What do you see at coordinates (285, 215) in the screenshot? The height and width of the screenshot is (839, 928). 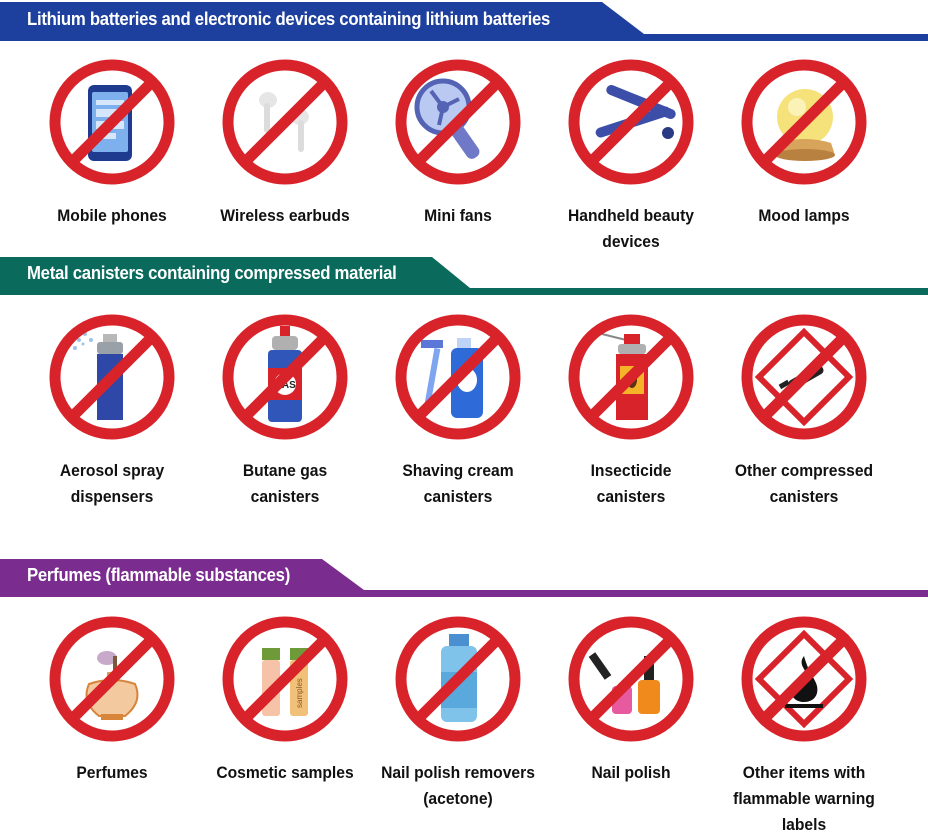 I see `item-label: Wireless earbuds` at bounding box center [285, 215].